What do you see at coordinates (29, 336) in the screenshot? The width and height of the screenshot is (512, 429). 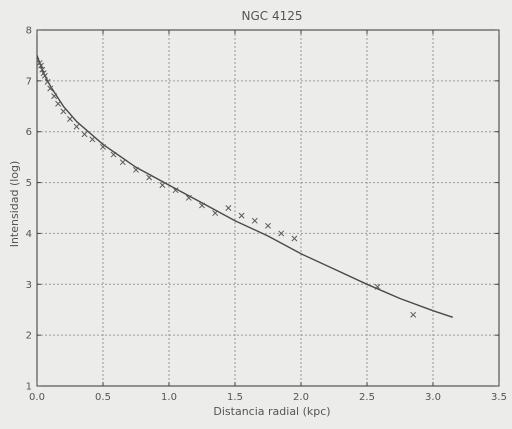 I see `y-tick-label: 2` at bounding box center [29, 336].